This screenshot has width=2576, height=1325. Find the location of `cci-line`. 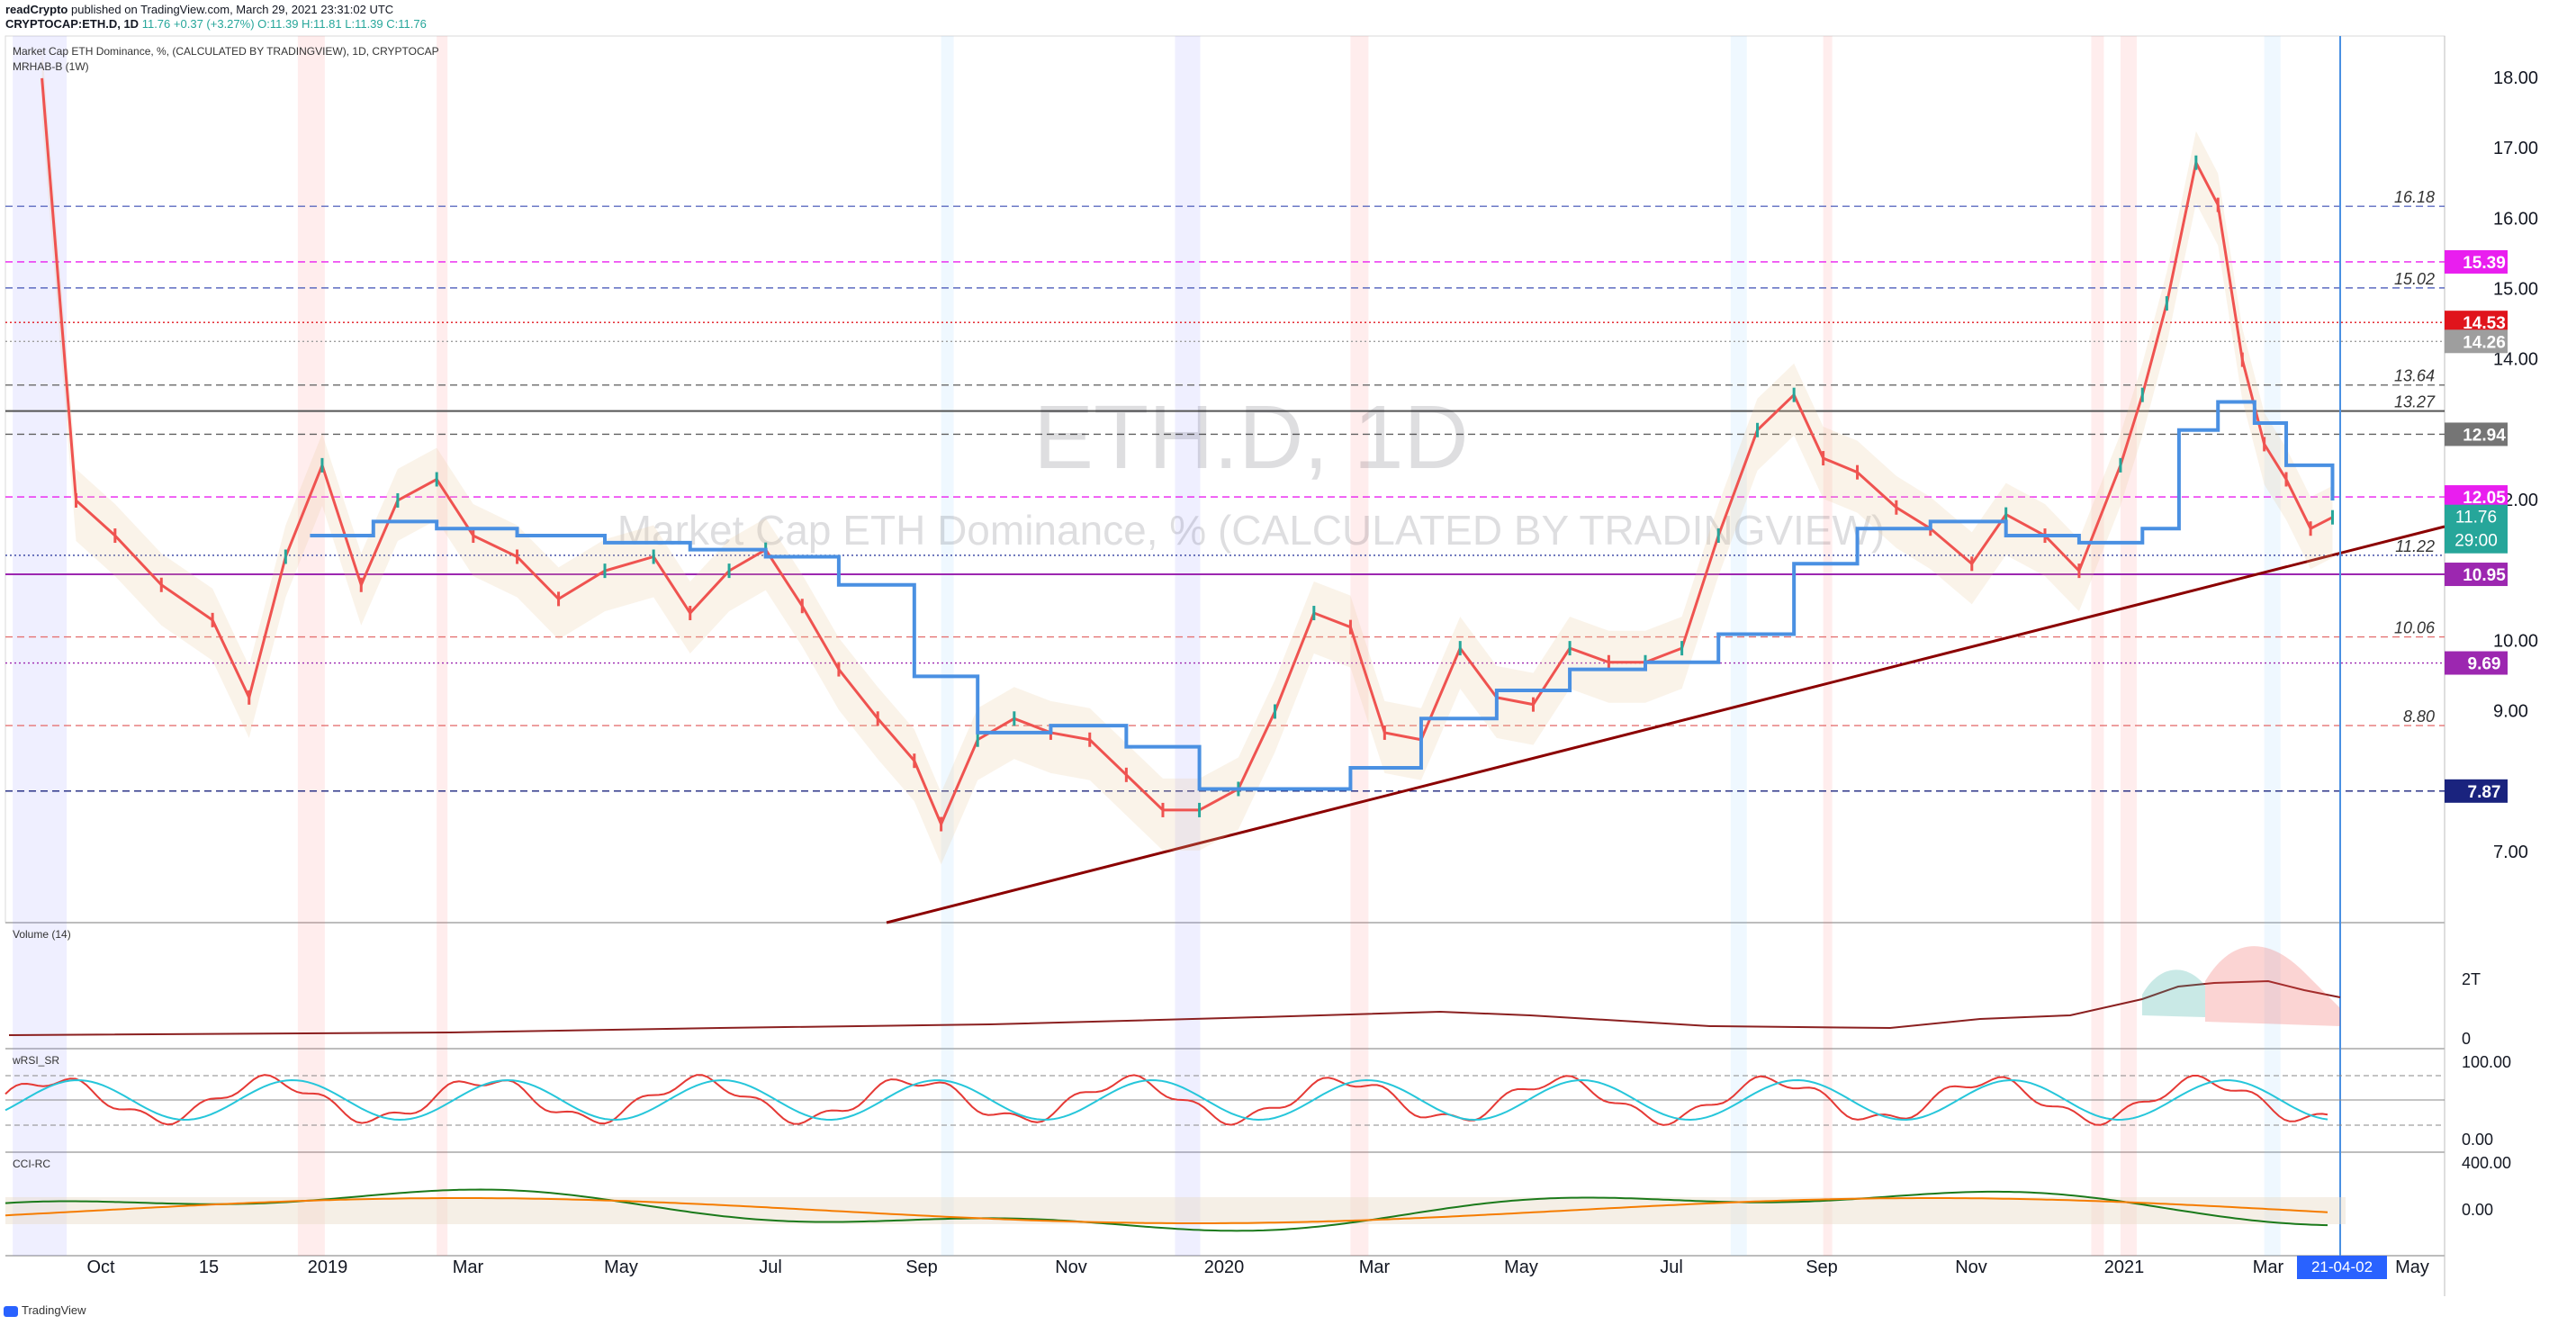

cci-line is located at coordinates (1166, 1210).